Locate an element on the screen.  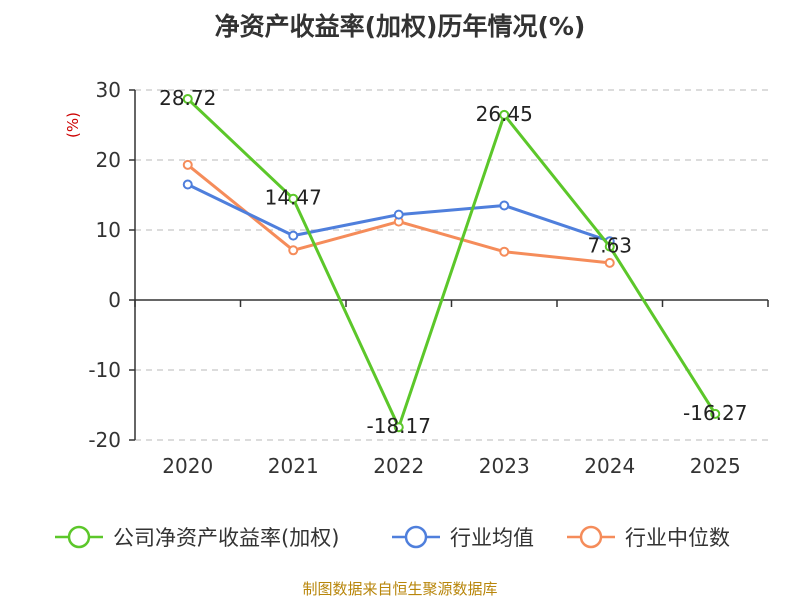
data-label: 26.45 is located at coordinates (504, 114).